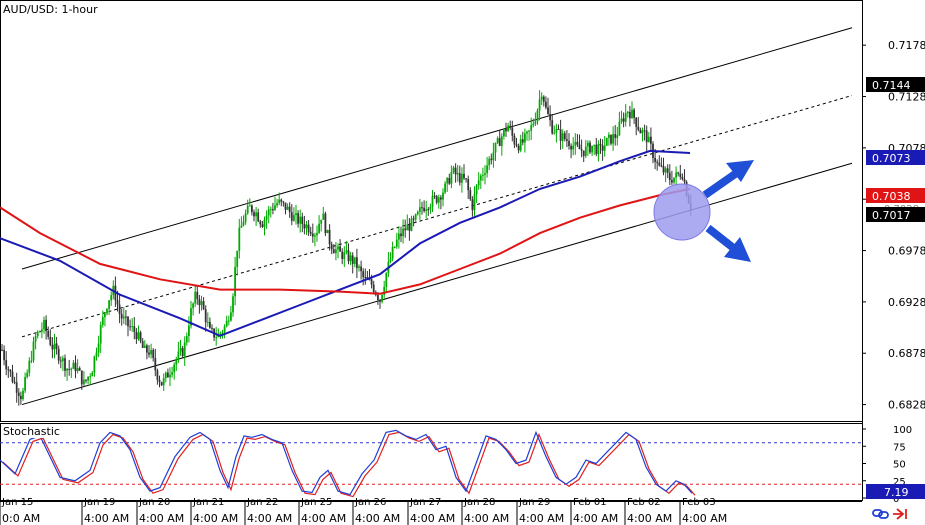  I want to click on x-date-label: Feb 02, so click(644, 502).